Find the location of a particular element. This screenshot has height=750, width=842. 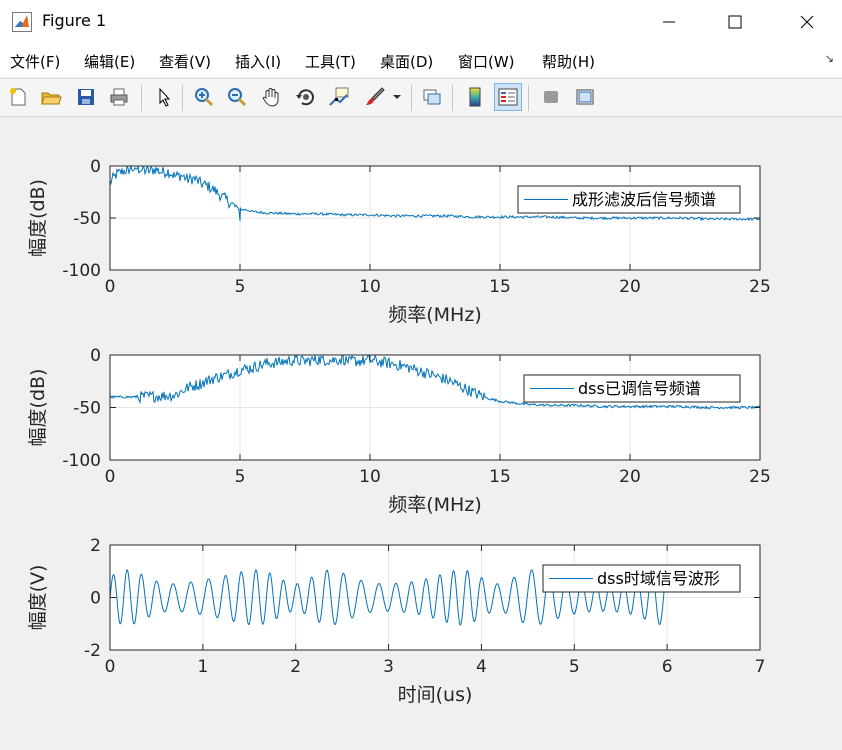

menu-edit: 编辑(E) is located at coordinates (110, 62).